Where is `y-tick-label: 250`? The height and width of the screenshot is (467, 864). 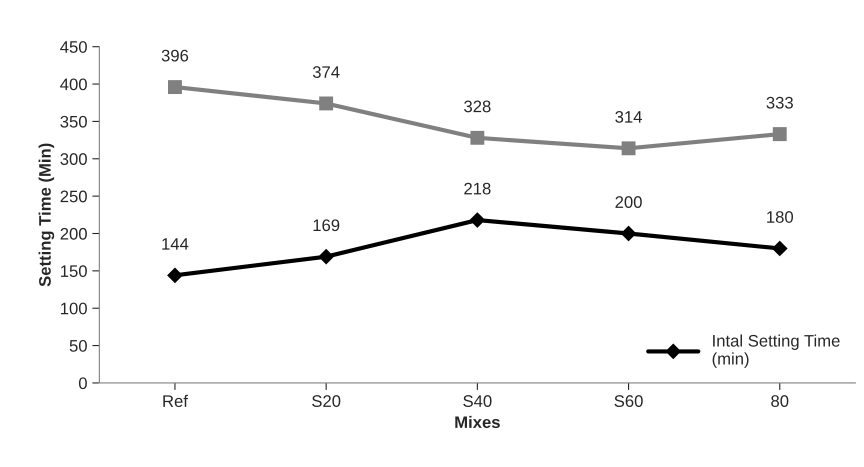 y-tick-label: 250 is located at coordinates (73, 196).